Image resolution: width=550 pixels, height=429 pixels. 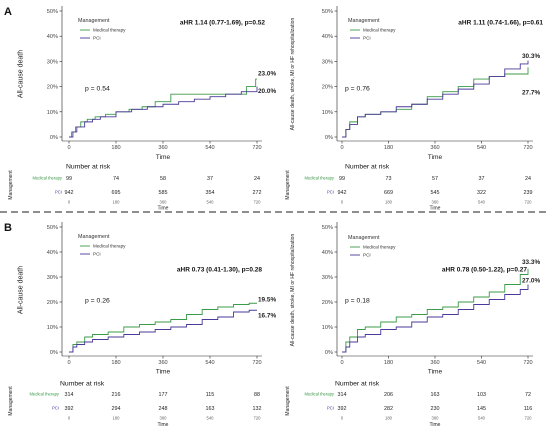 What do you see at coordinates (388, 193) in the screenshot?
I see `risk-count: 669` at bounding box center [388, 193].